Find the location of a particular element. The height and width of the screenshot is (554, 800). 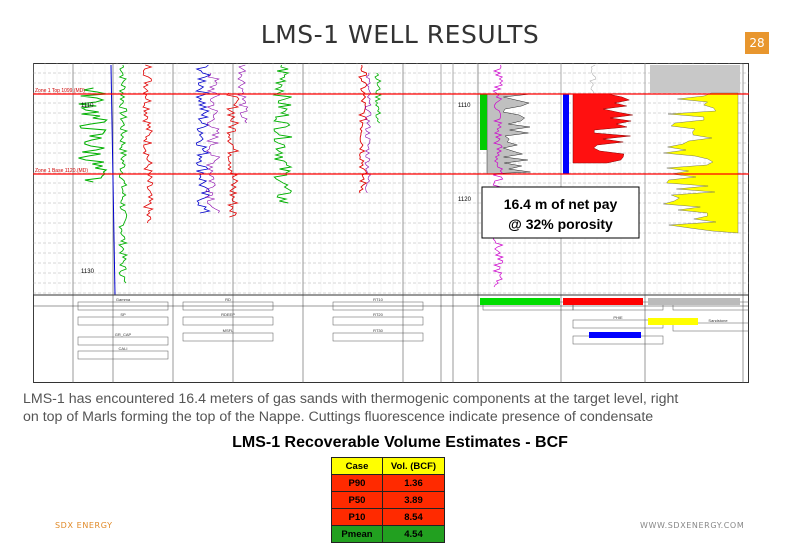

table-row-mean: Pmean 4.54 is located at coordinates (388, 534).